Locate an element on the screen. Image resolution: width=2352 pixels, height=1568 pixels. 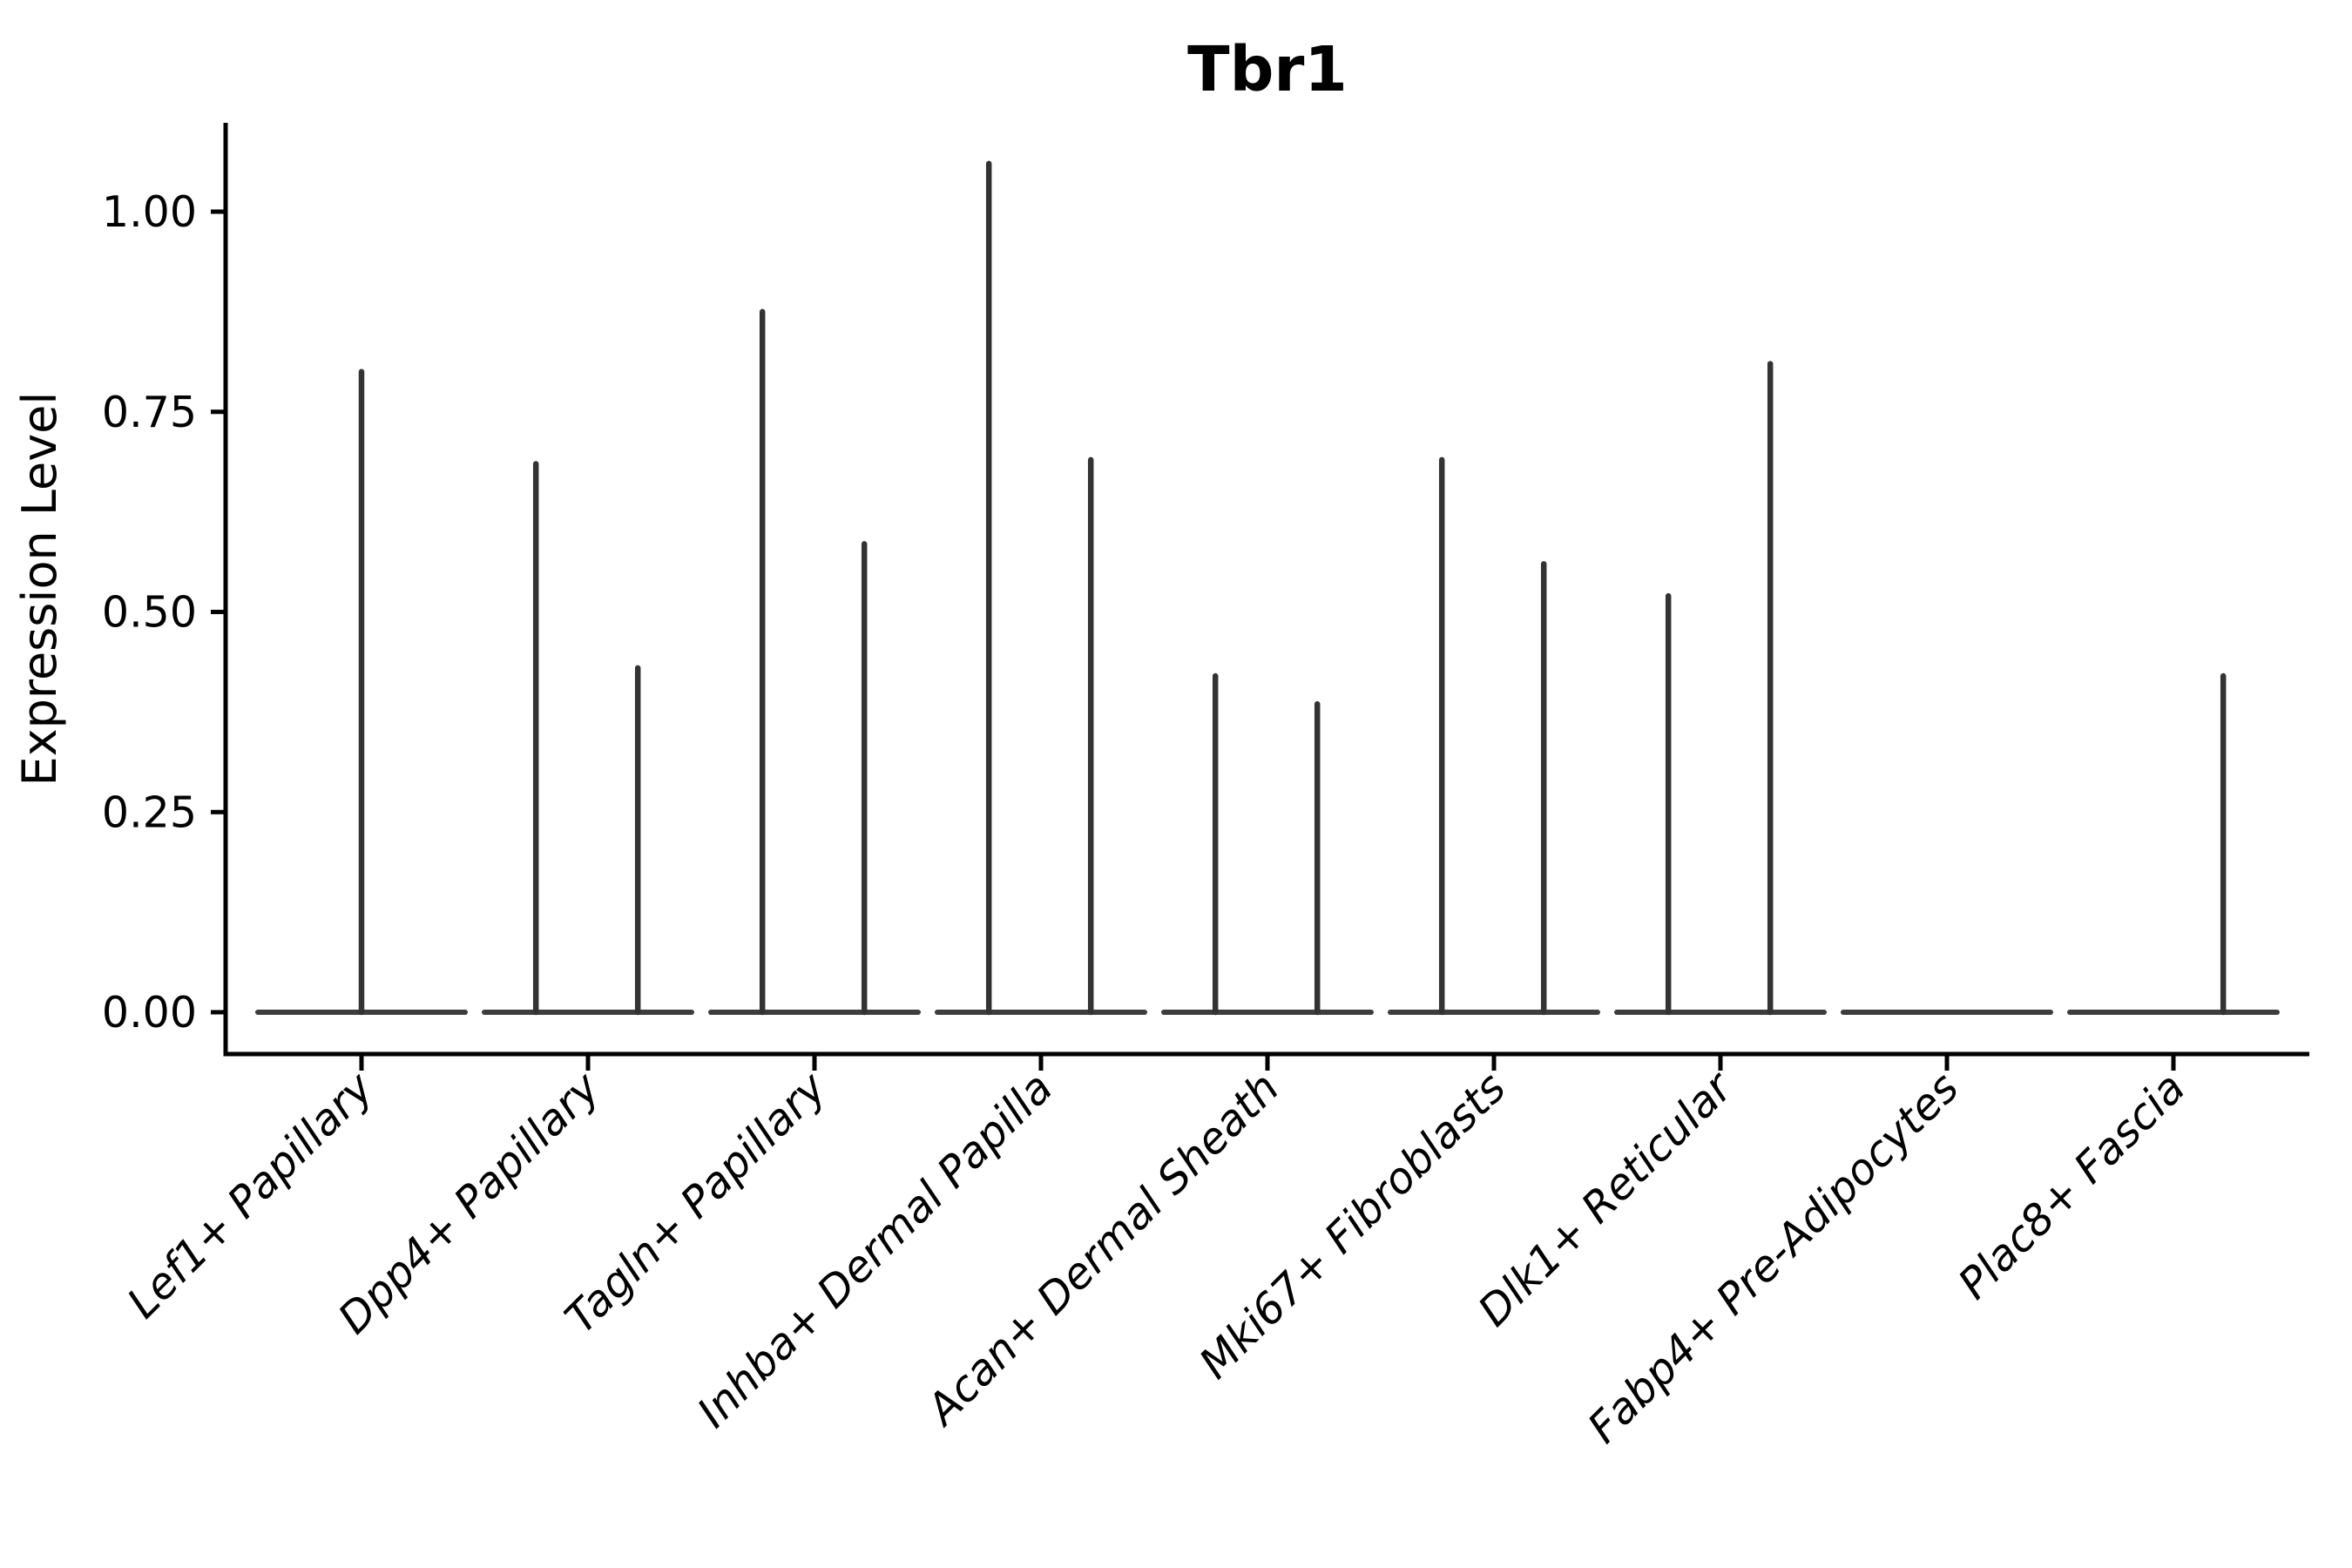
y-tick-label: 1.00 is located at coordinates (150, 212).